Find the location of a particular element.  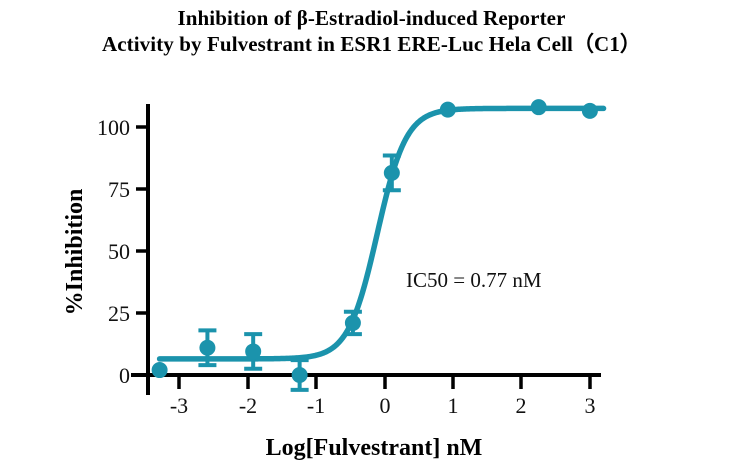

y-axis-ticks is located at coordinates (142, 251).